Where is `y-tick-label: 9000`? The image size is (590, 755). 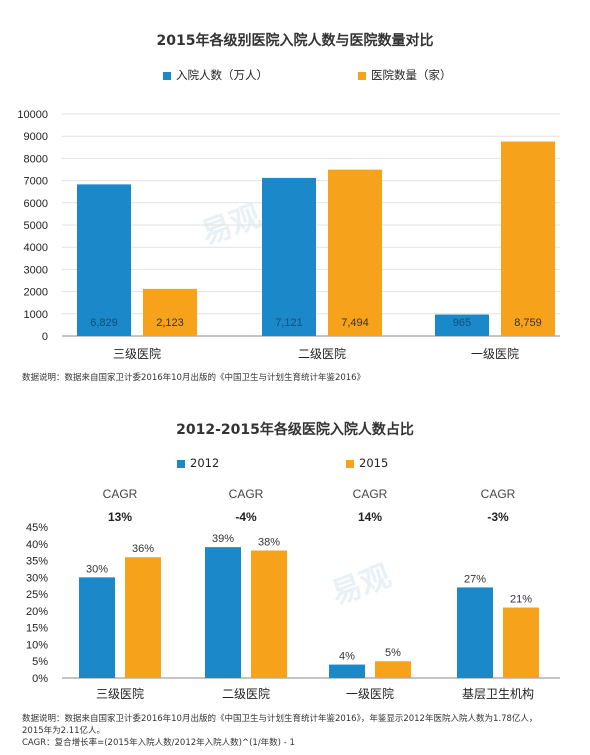 y-tick-label: 9000 is located at coordinates (36, 137).